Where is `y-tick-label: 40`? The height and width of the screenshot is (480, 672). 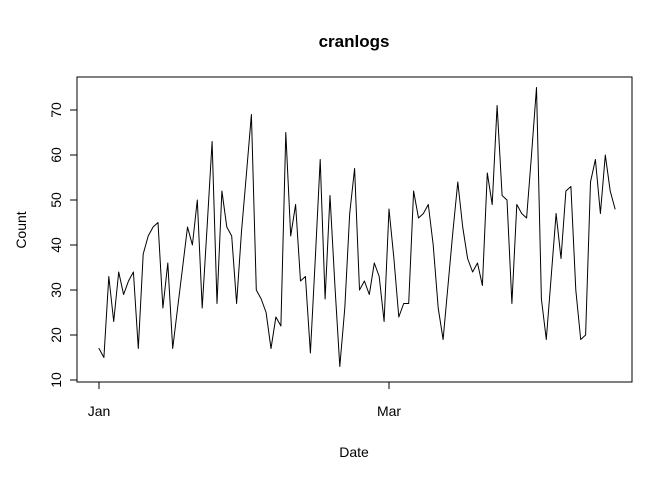 y-tick-label: 40 is located at coordinates (56, 245).